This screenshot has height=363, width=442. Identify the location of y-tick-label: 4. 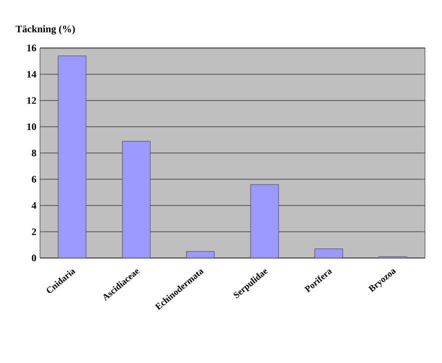
(34, 205).